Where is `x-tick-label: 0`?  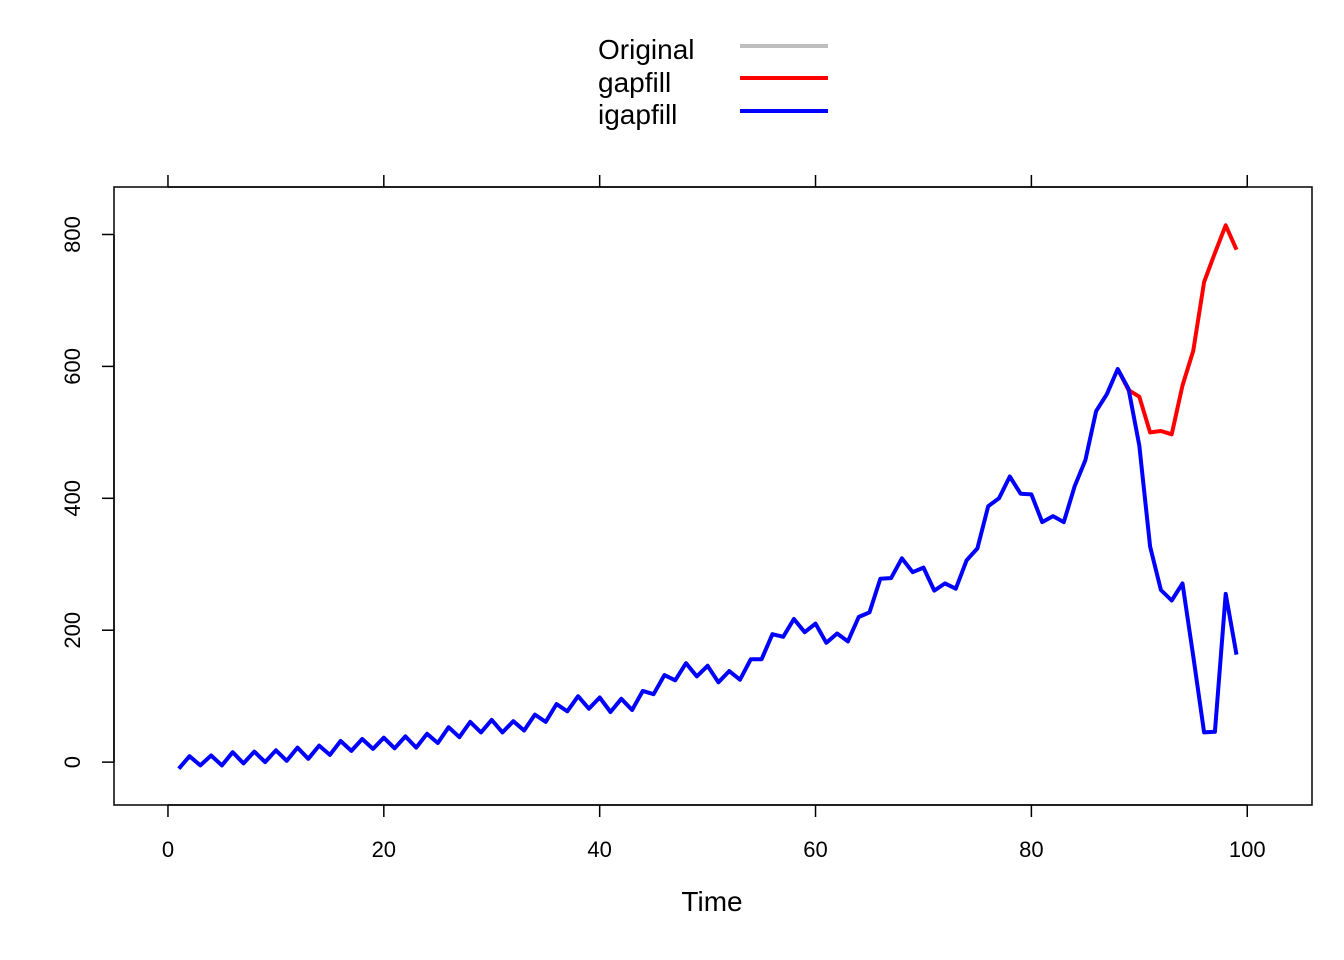 x-tick-label: 0 is located at coordinates (168, 849).